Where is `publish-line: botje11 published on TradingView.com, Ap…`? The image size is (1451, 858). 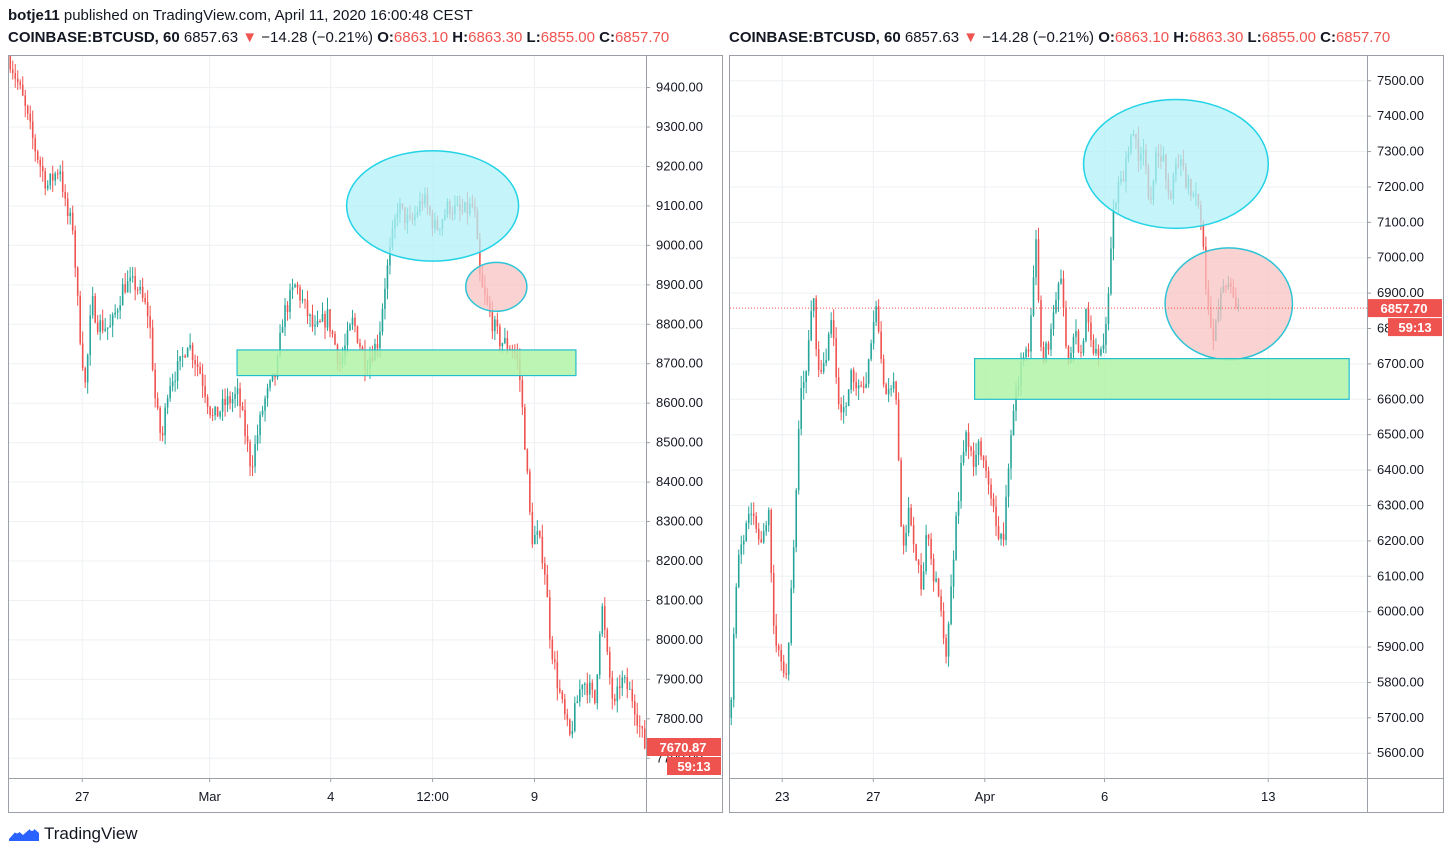 publish-line: botje11 published on TradingView.com, Ap… is located at coordinates (240, 15).